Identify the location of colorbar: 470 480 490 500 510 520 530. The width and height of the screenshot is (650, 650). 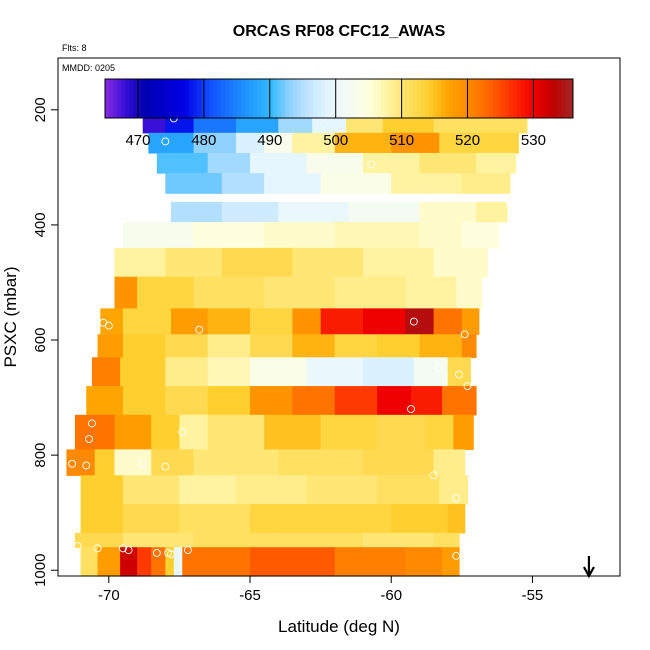
(339, 113).